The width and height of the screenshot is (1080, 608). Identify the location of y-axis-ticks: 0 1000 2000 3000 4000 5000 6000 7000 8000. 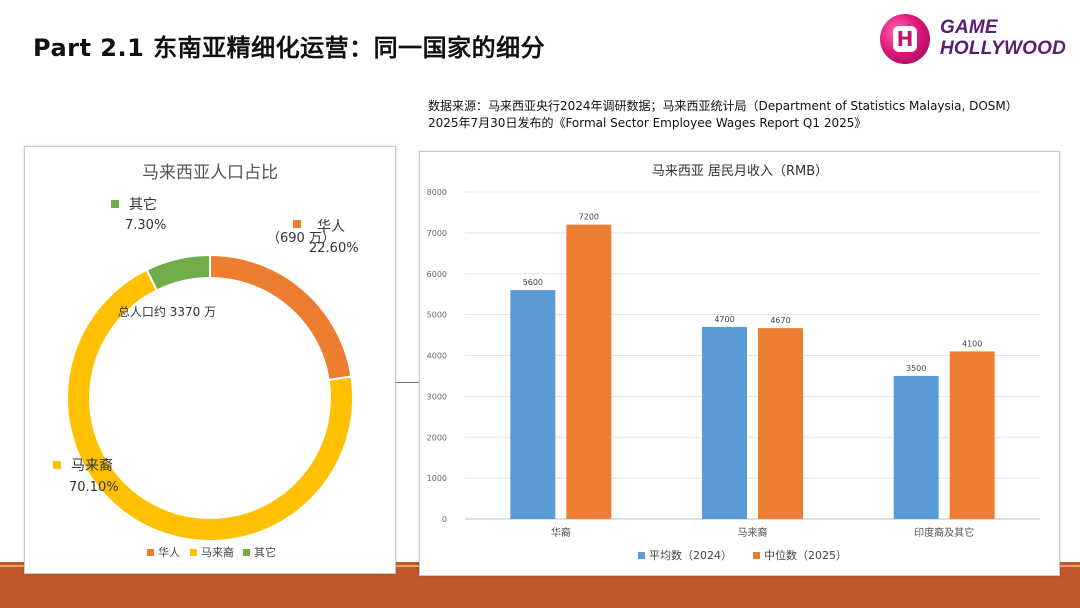
(437, 356).